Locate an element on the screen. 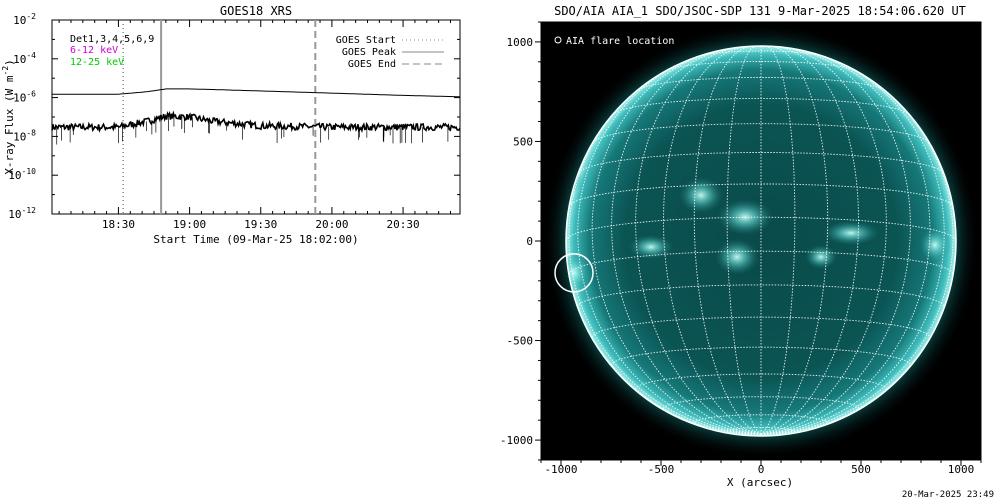 This screenshot has width=1000, height=500. y-tick-label: 10⁻² is located at coordinates (24, 19).